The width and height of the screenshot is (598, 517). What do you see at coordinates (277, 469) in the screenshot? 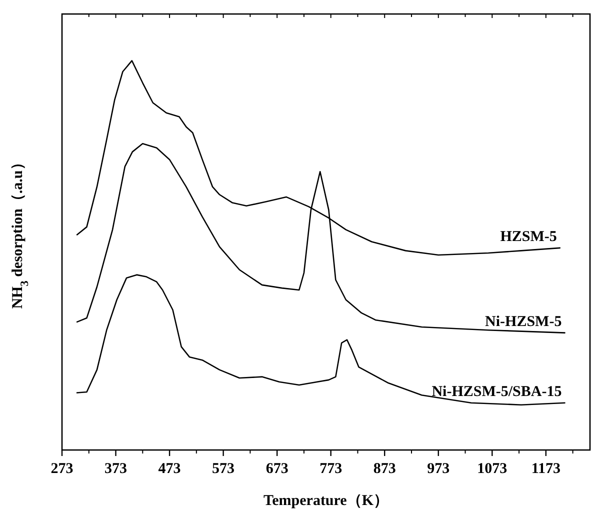
I see `x-tick-label: 673` at bounding box center [277, 469].